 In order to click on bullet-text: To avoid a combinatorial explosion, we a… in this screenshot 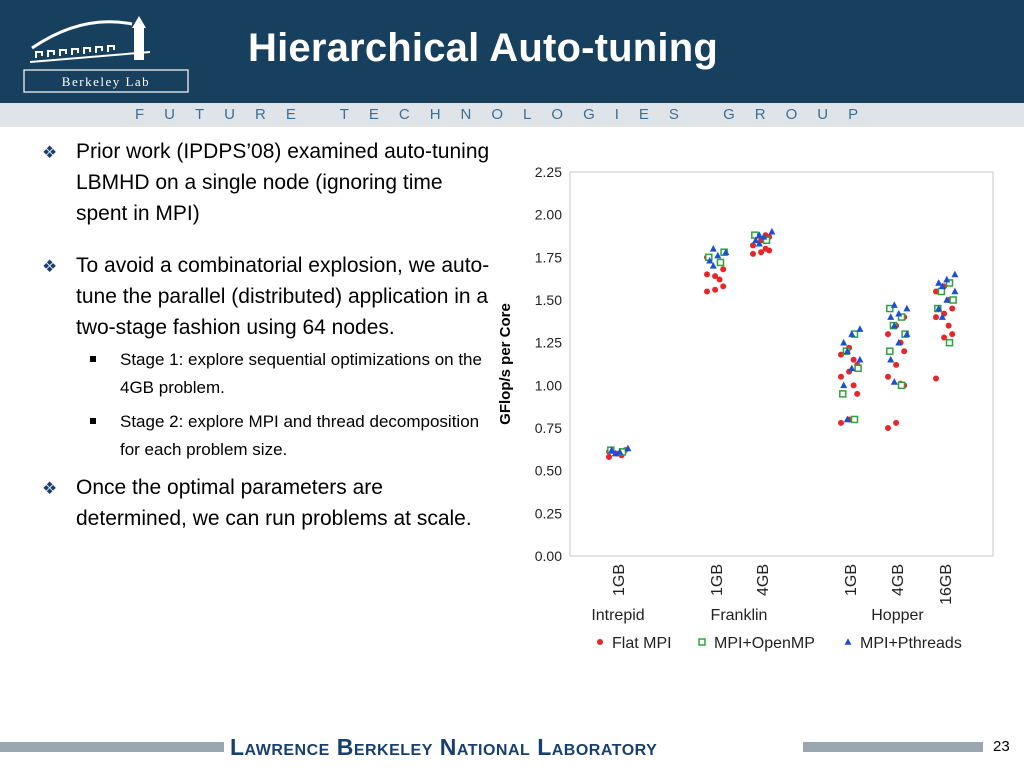, I will do `click(283, 296)`.